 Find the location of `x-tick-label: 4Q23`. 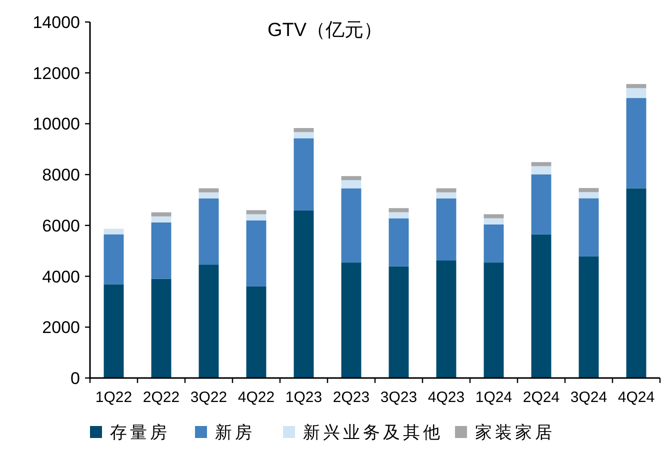

x-tick-label: 4Q23 is located at coordinates (446, 397).